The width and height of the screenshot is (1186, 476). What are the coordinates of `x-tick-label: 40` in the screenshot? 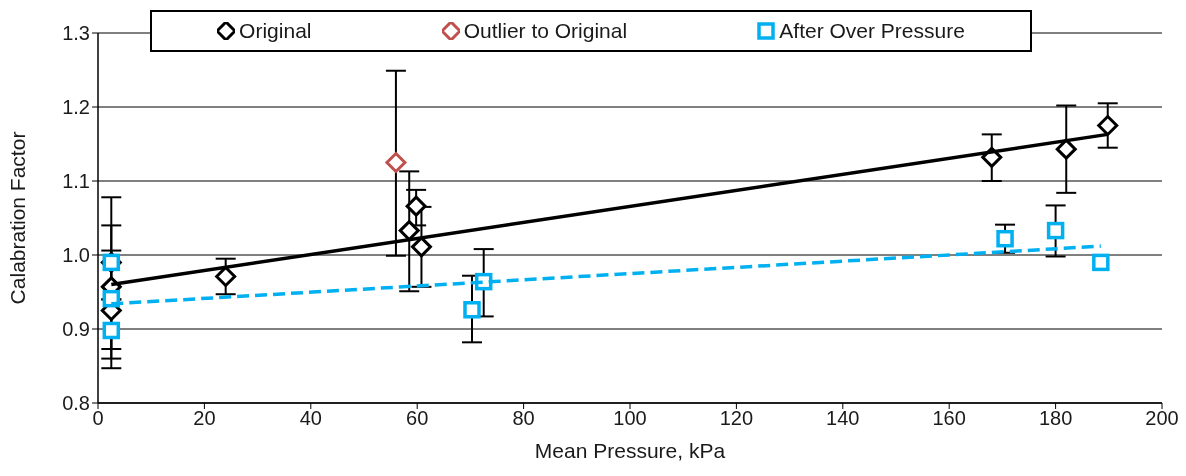 It's located at (310, 418).